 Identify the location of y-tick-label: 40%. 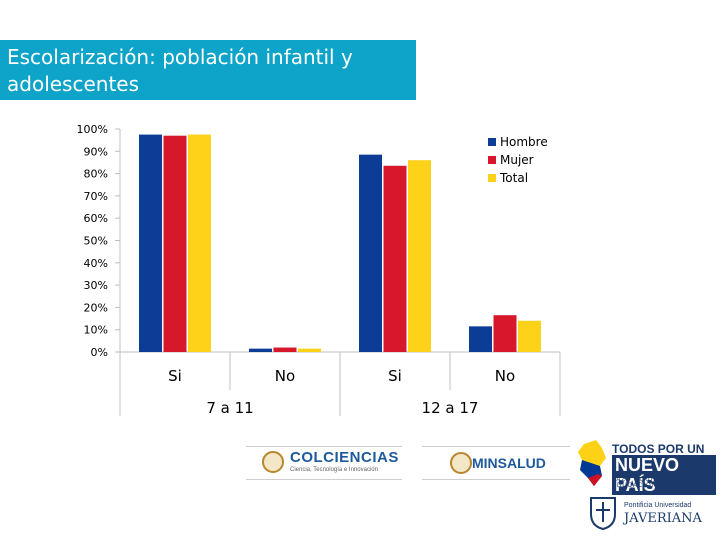
(96, 263).